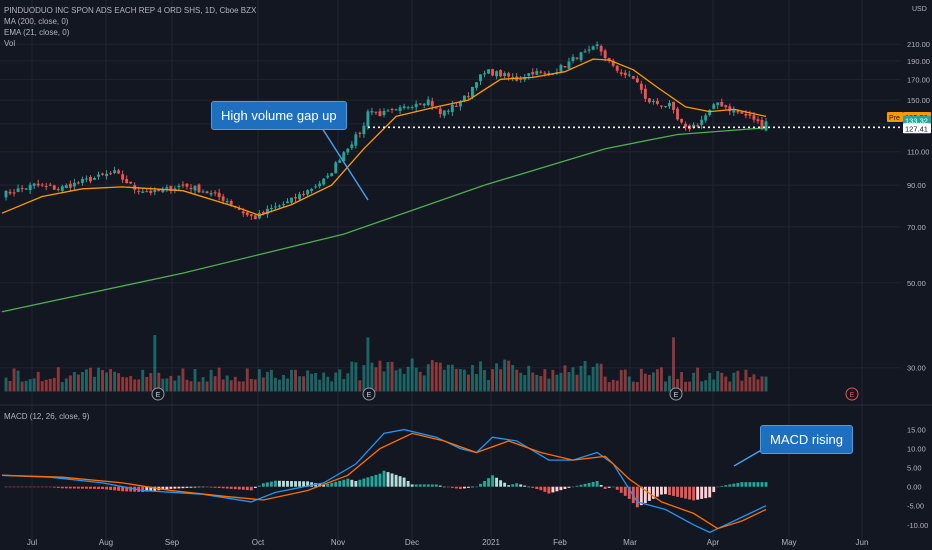 The height and width of the screenshot is (550, 932). Describe the element at coordinates (916, 449) in the screenshot. I see `macd-tick-label: 10.00` at that location.